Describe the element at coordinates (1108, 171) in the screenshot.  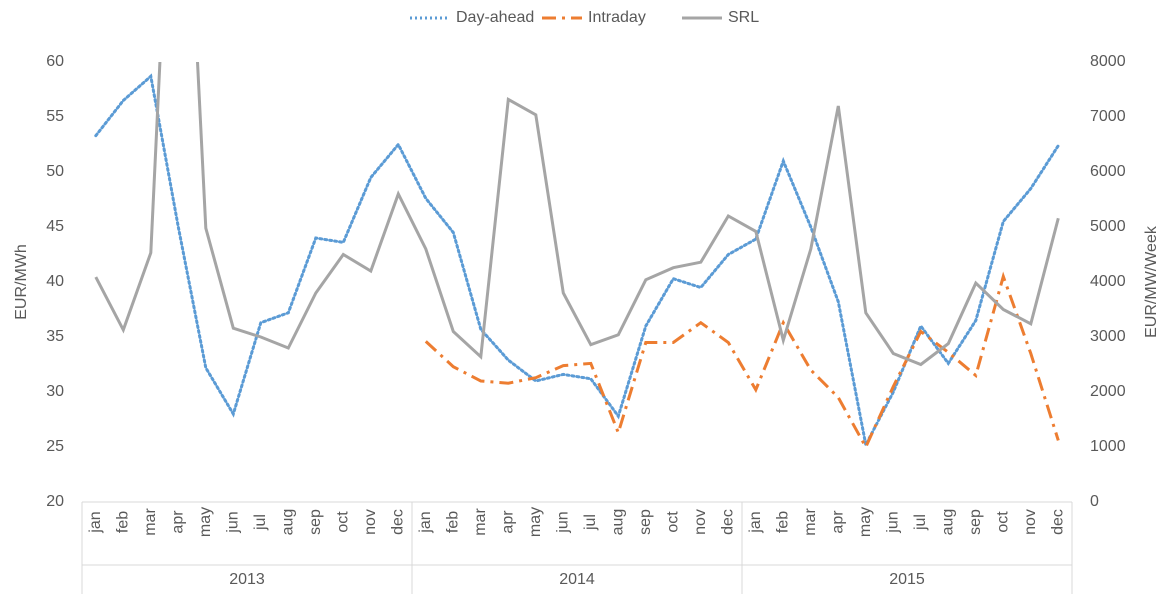
I see `y2-tick-label: 6000` at that location.